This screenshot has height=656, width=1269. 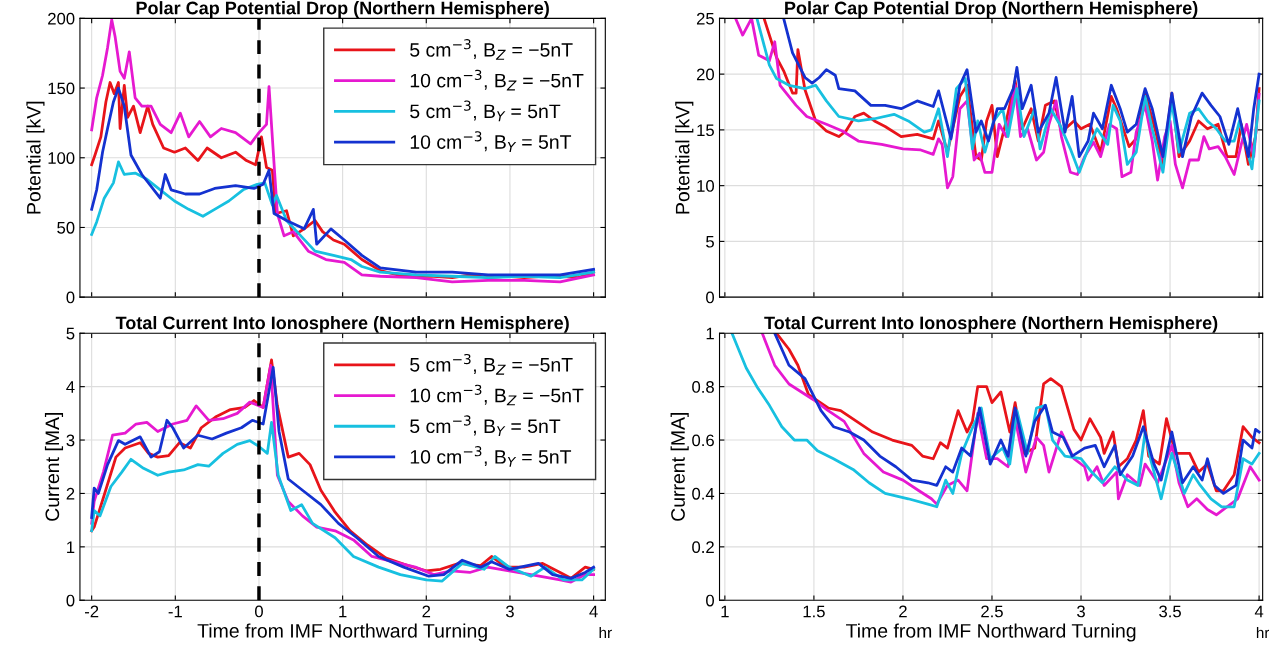 What do you see at coordinates (91, 611) in the screenshot?
I see `x-tick-label: -2` at bounding box center [91, 611].